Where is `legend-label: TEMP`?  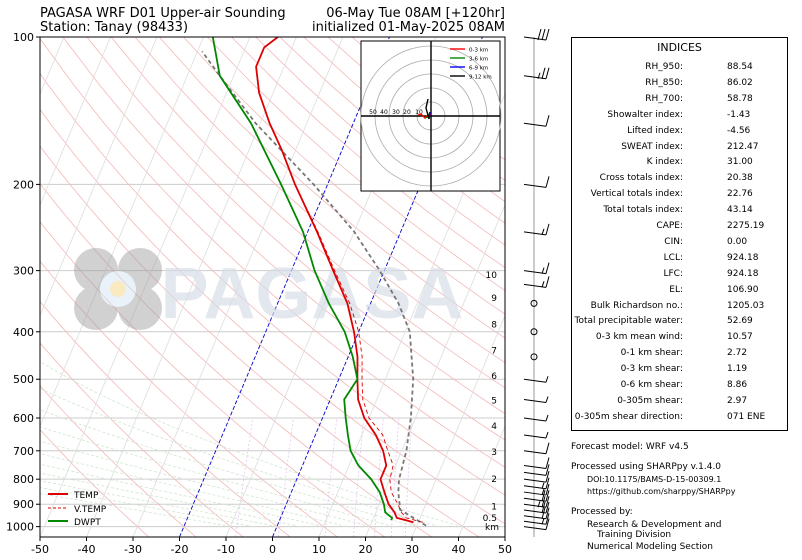
legend-label: TEMP is located at coordinates (86, 496).